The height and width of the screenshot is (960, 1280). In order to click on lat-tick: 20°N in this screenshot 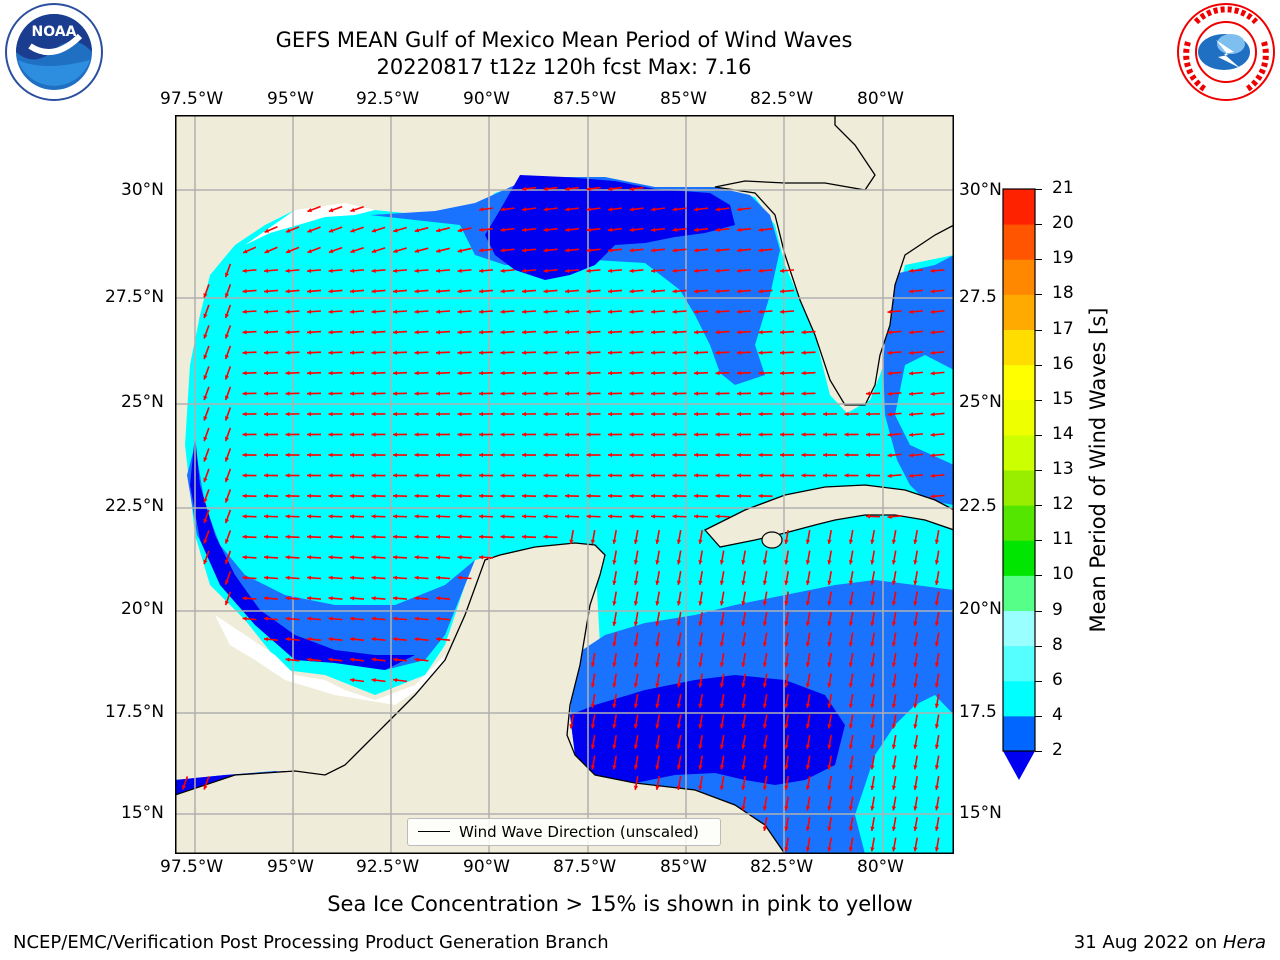, I will do `click(980, 609)`.